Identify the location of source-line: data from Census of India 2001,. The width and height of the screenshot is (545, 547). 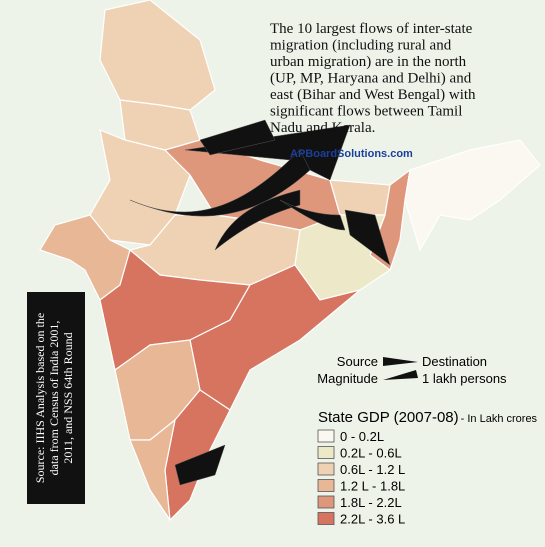
(54, 398).